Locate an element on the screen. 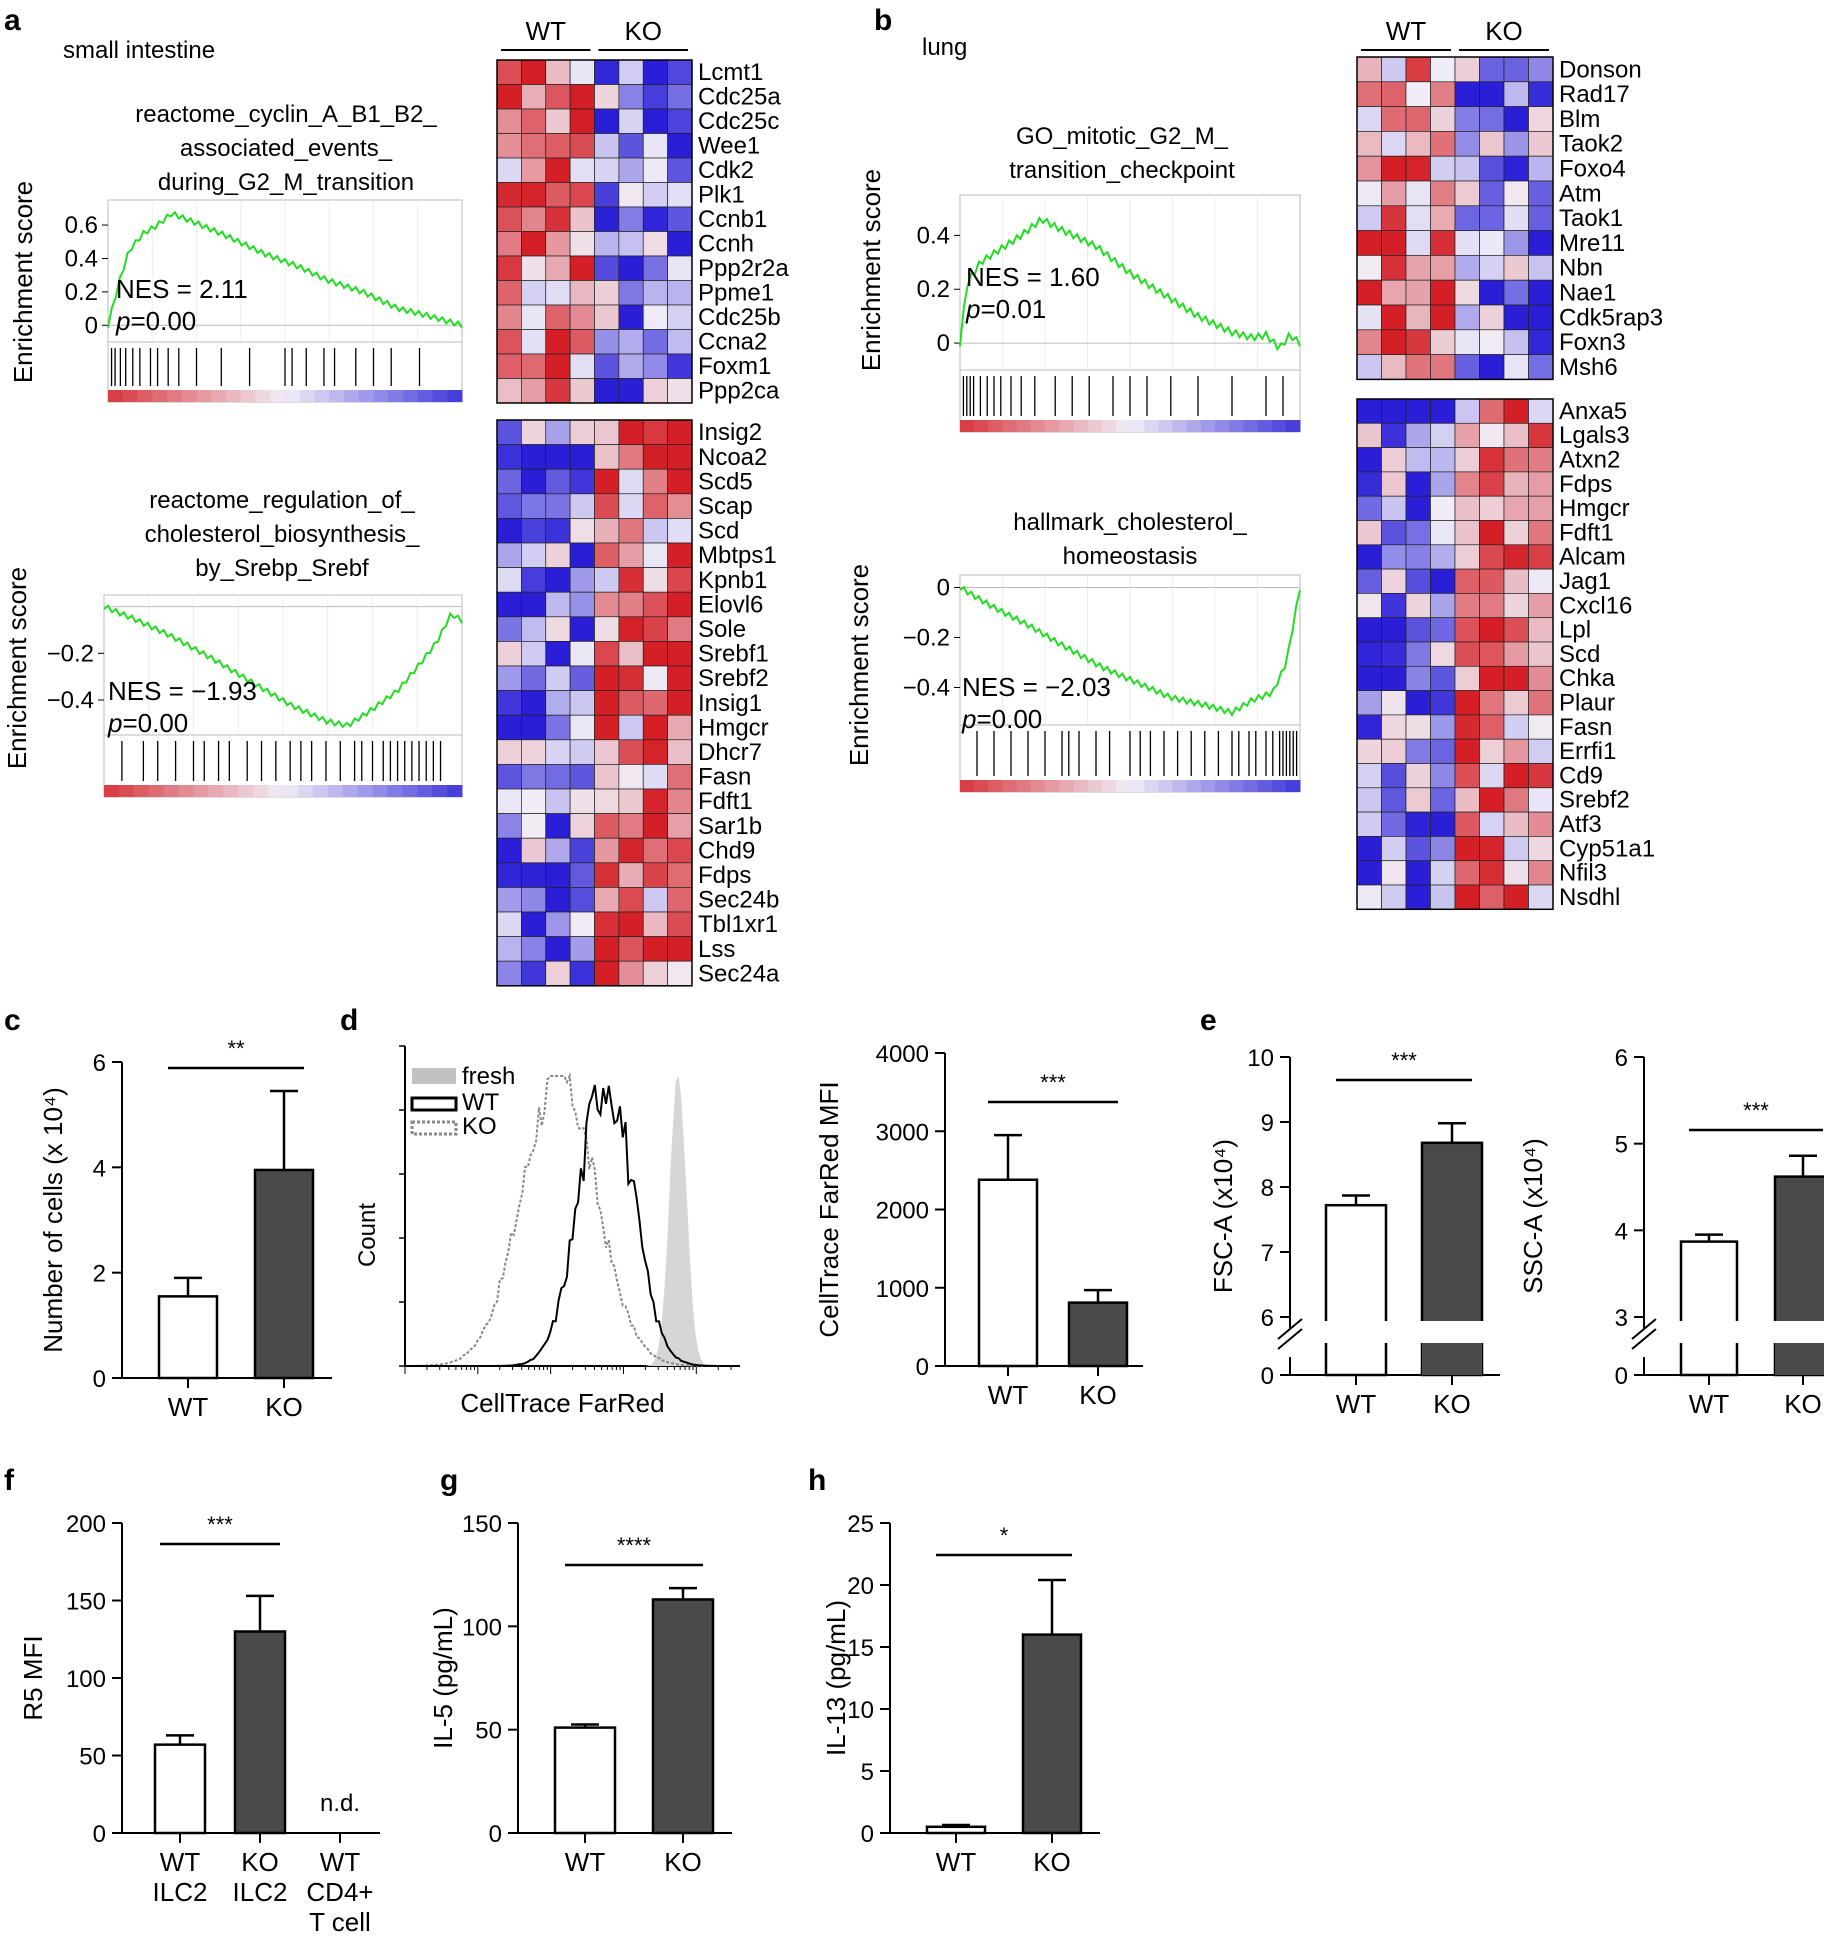 This screenshot has height=1938, width=1824. y-tick-label-h: 25 is located at coordinates (860, 1524).